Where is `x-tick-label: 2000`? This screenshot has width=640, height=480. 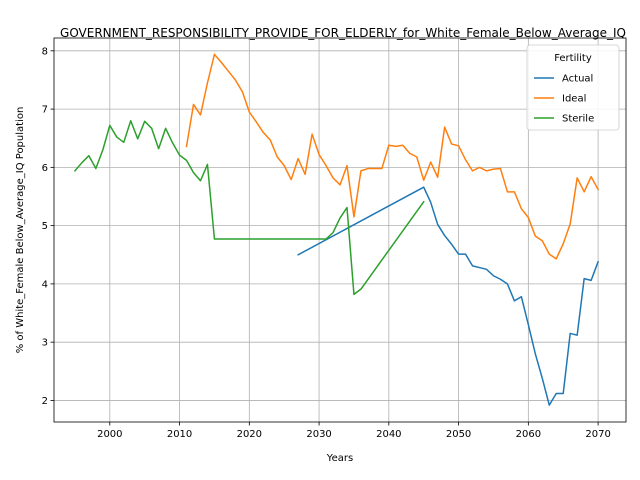
x-tick-label: 2000 is located at coordinates (109, 434).